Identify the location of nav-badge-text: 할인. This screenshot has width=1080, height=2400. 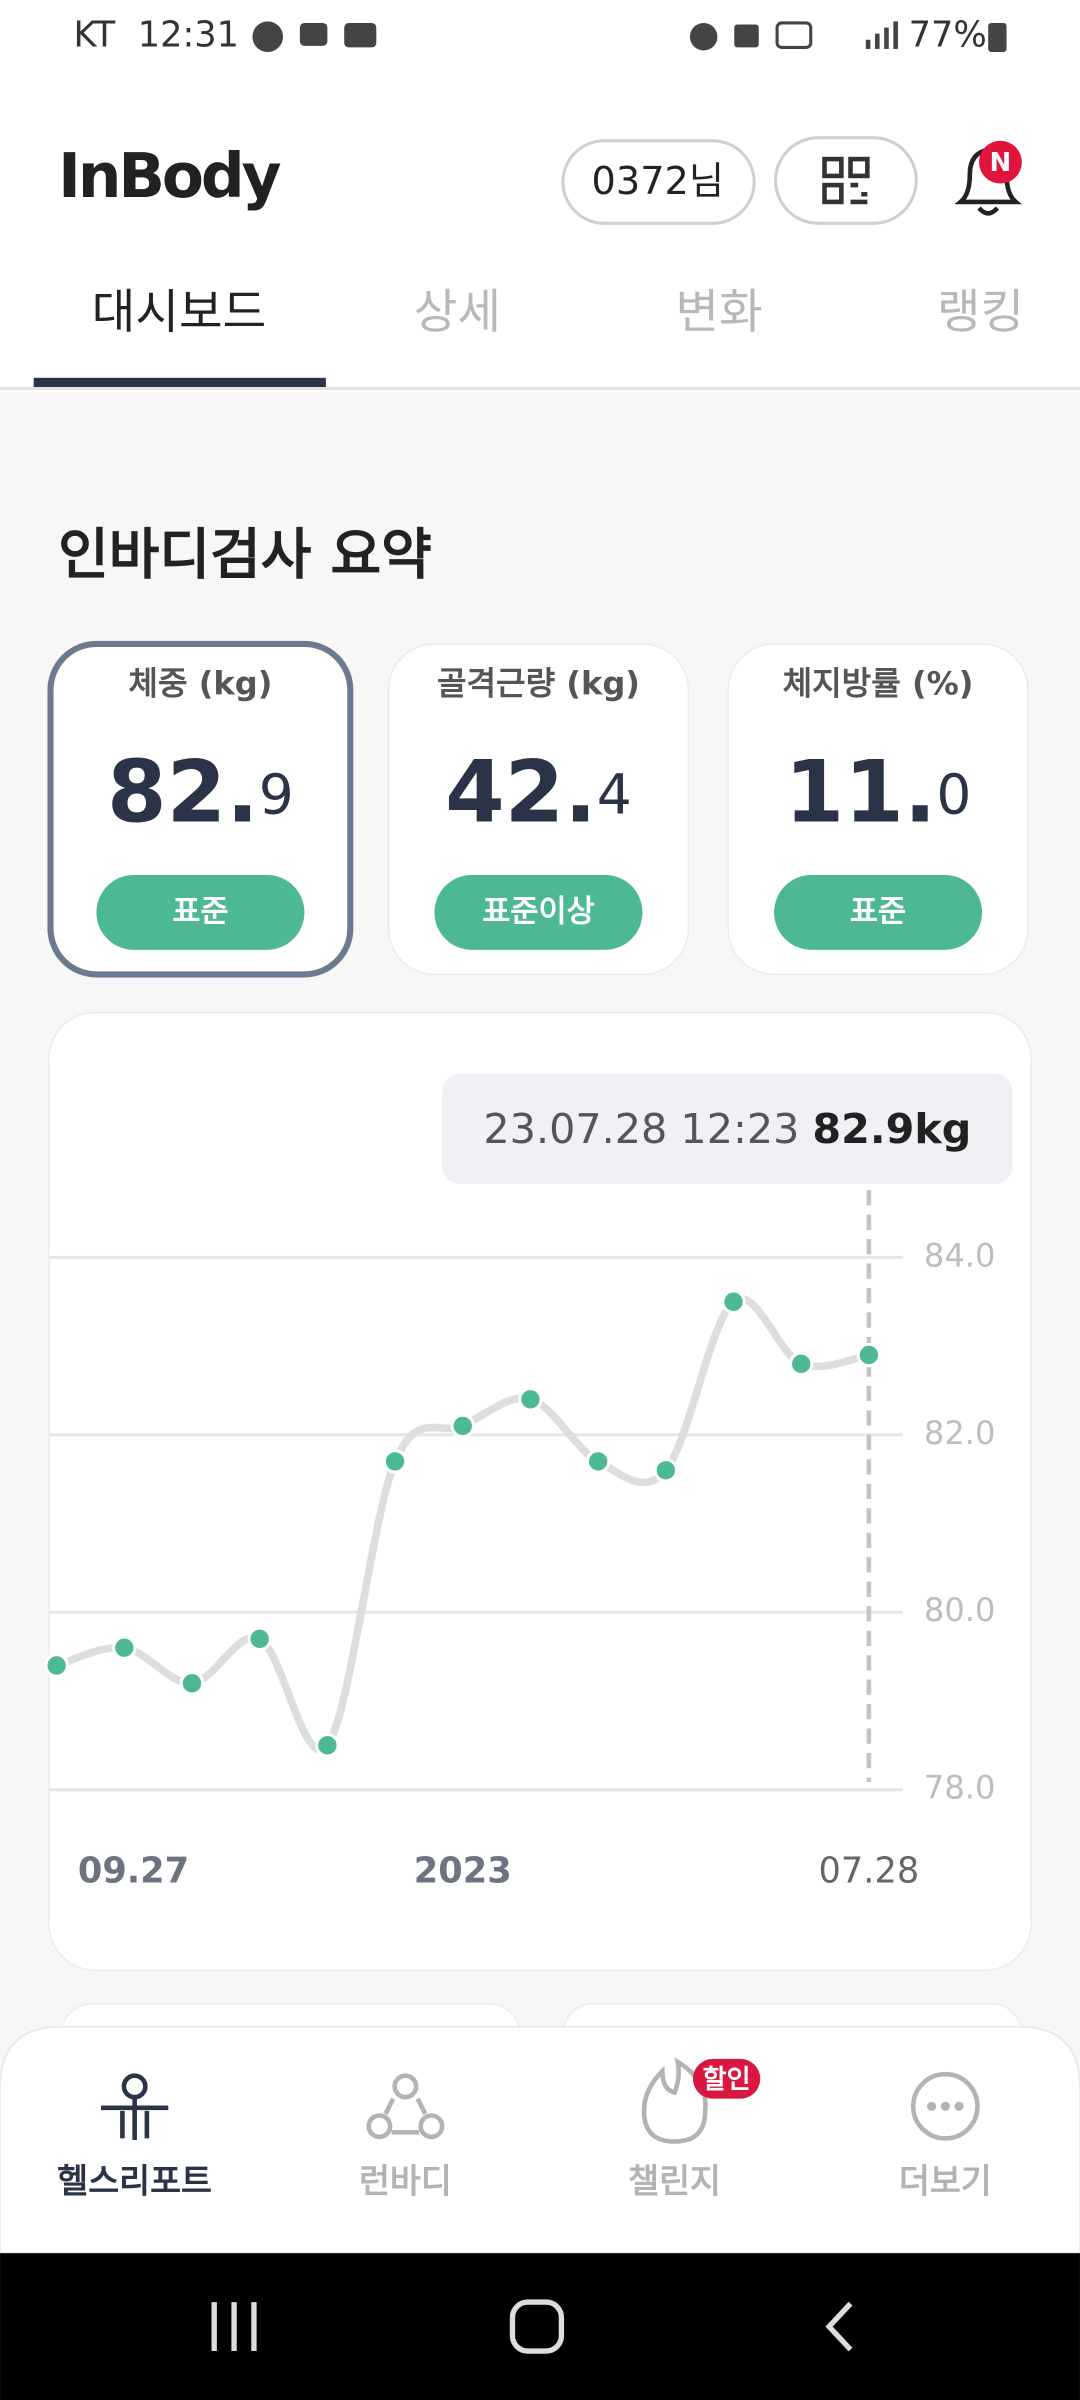
(727, 2080).